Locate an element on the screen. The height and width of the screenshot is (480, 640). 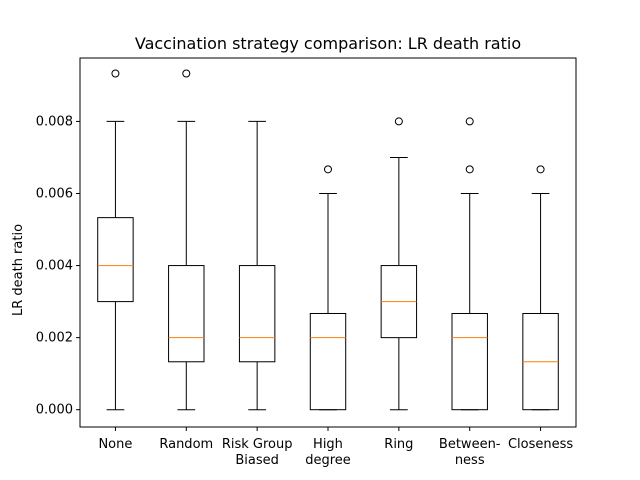
x-tick-label: Closeness is located at coordinates (540, 444).